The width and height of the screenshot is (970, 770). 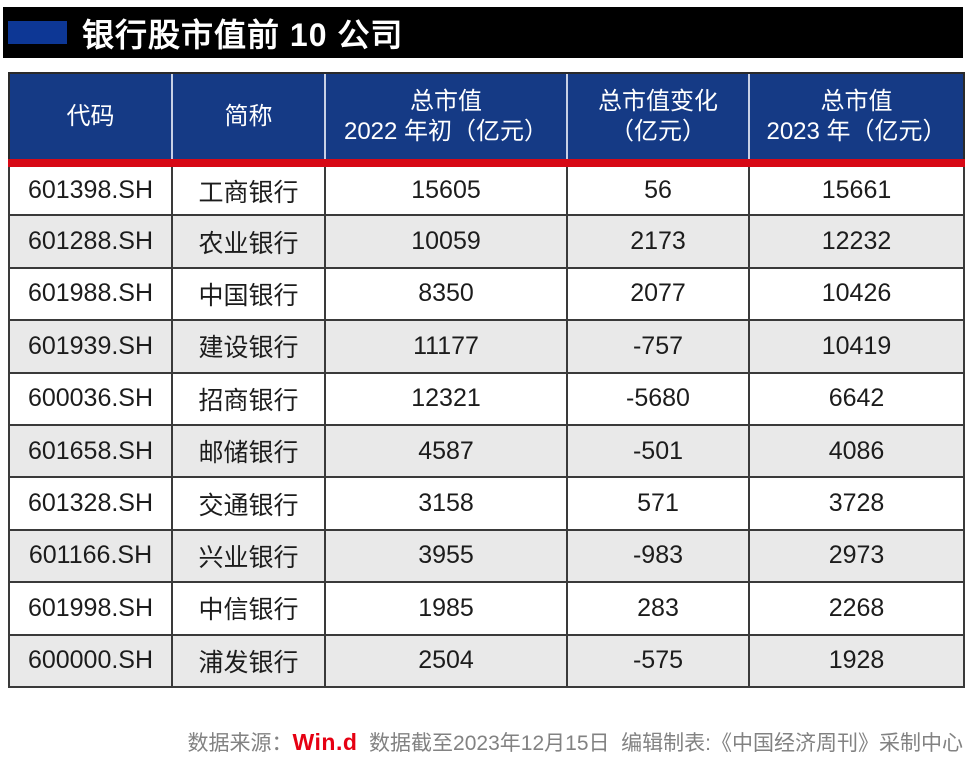 I want to click on cell-name: 中信银行, so click(x=248, y=608).